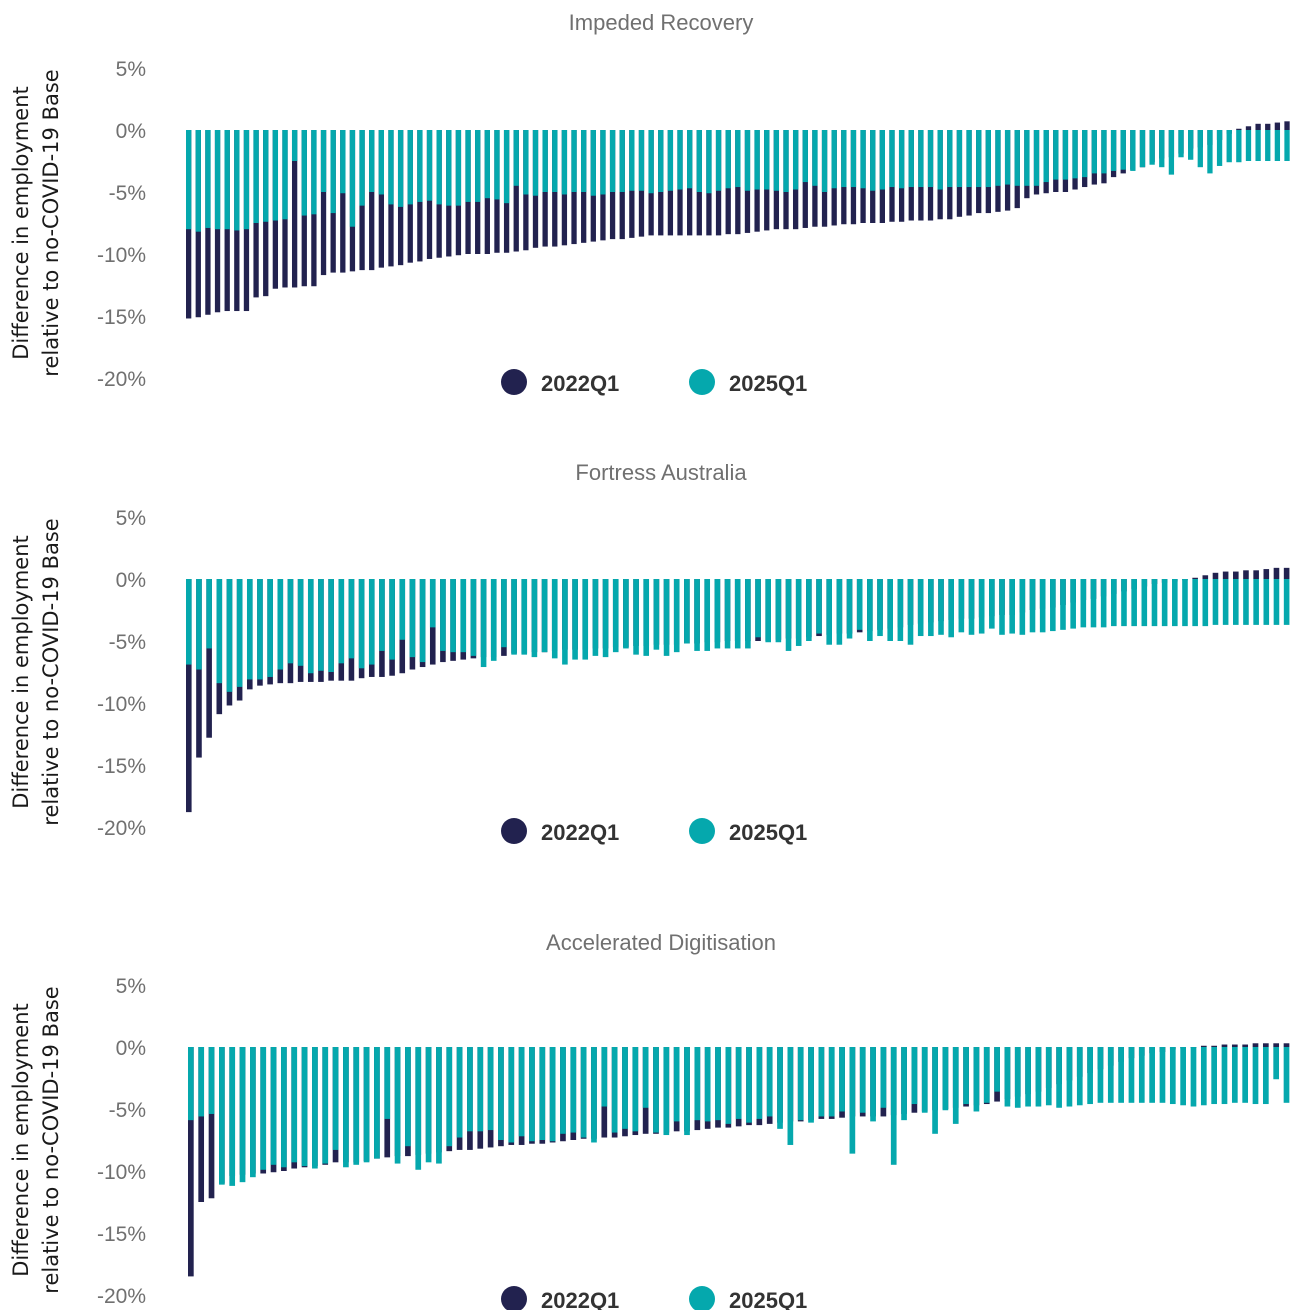 The width and height of the screenshot is (1301, 1310). Describe the element at coordinates (661, 942) in the screenshot. I see `chart-title: Accelerated Digitisation` at that location.